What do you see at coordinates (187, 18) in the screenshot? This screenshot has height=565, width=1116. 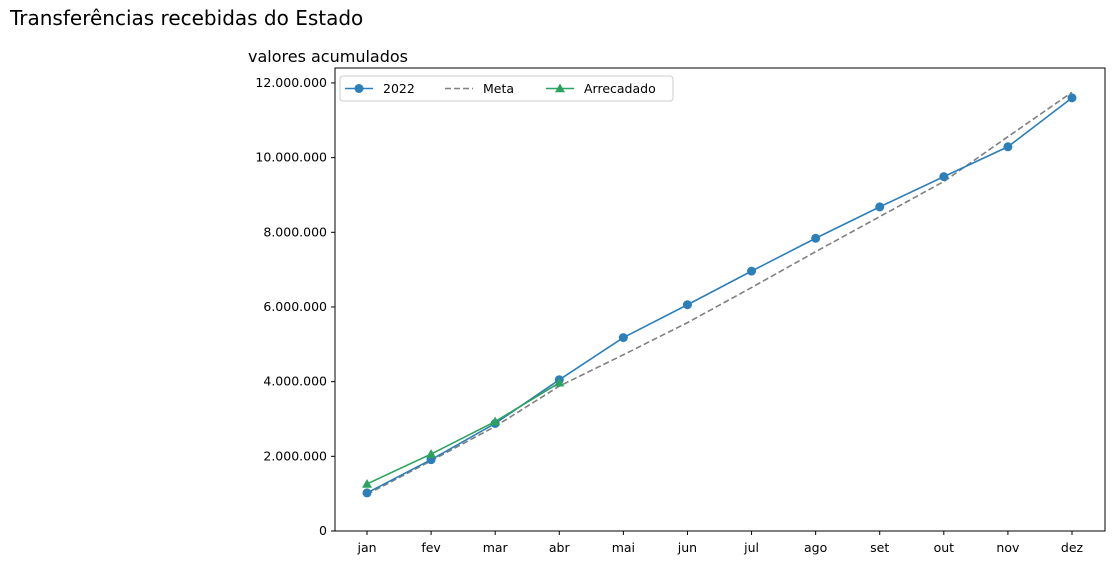 I see `page-title: Transferências recebidas do Estado` at bounding box center [187, 18].